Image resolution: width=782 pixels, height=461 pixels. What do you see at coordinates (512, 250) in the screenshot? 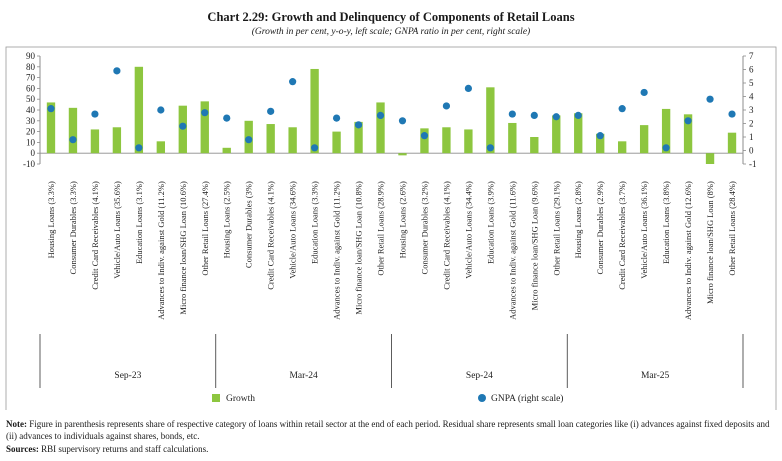
I see `category-label: Advances to Indiv. against Gold (11.6%)` at bounding box center [512, 250].